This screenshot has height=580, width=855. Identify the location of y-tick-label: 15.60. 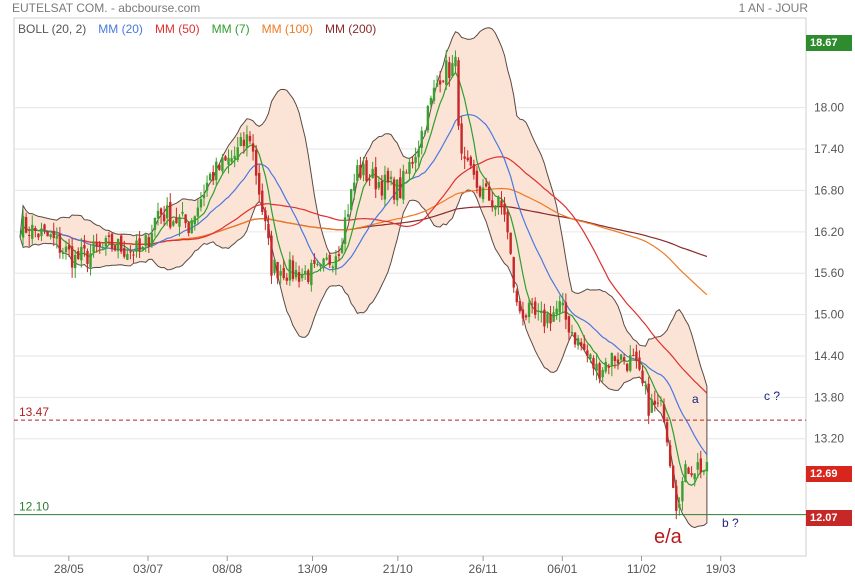
(829, 273).